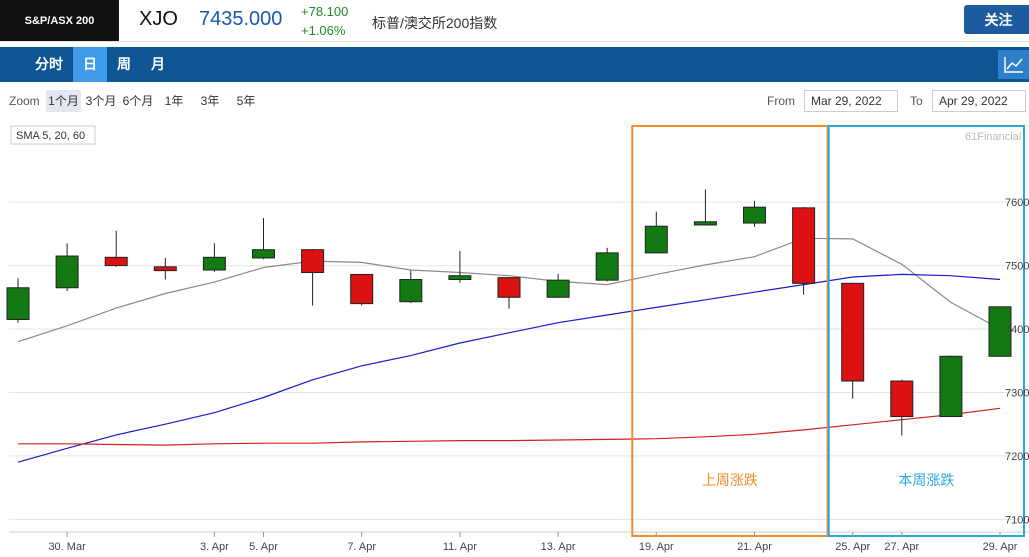 The height and width of the screenshot is (557, 1029). I want to click on index-name: 标普/澳交所200指数, so click(435, 23).